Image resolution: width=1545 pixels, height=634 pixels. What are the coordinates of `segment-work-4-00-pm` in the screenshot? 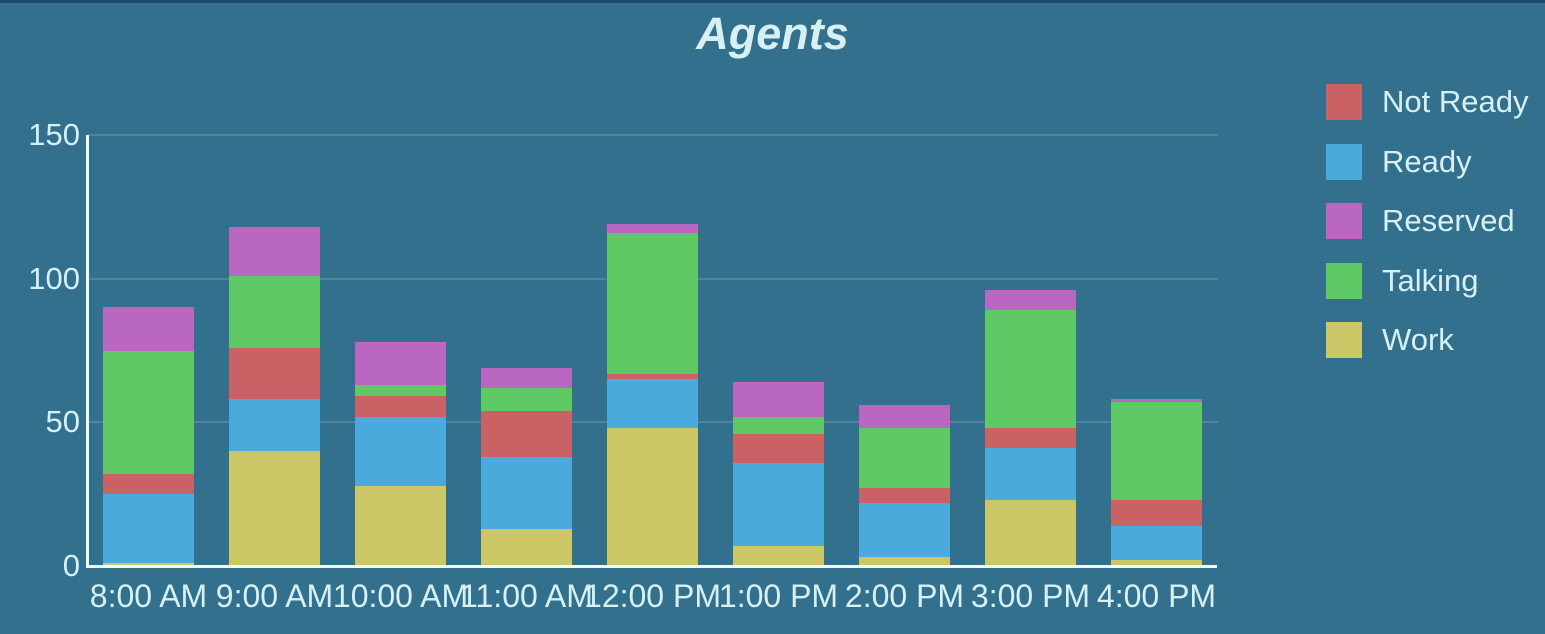 It's located at (1156, 563).